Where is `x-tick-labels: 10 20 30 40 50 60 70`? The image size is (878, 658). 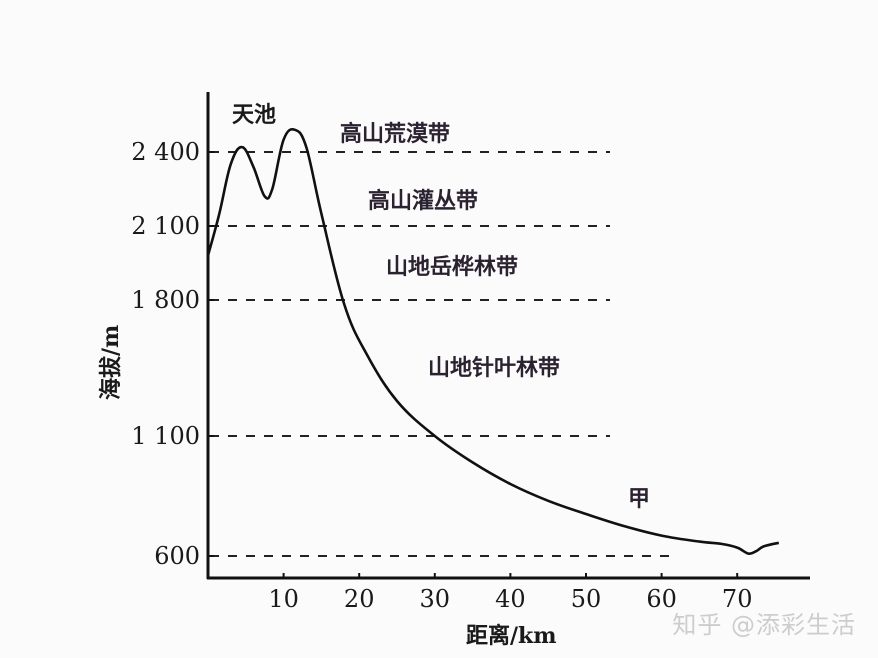
x-tick-labels: 10 20 30 40 50 60 70 is located at coordinates (510, 593).